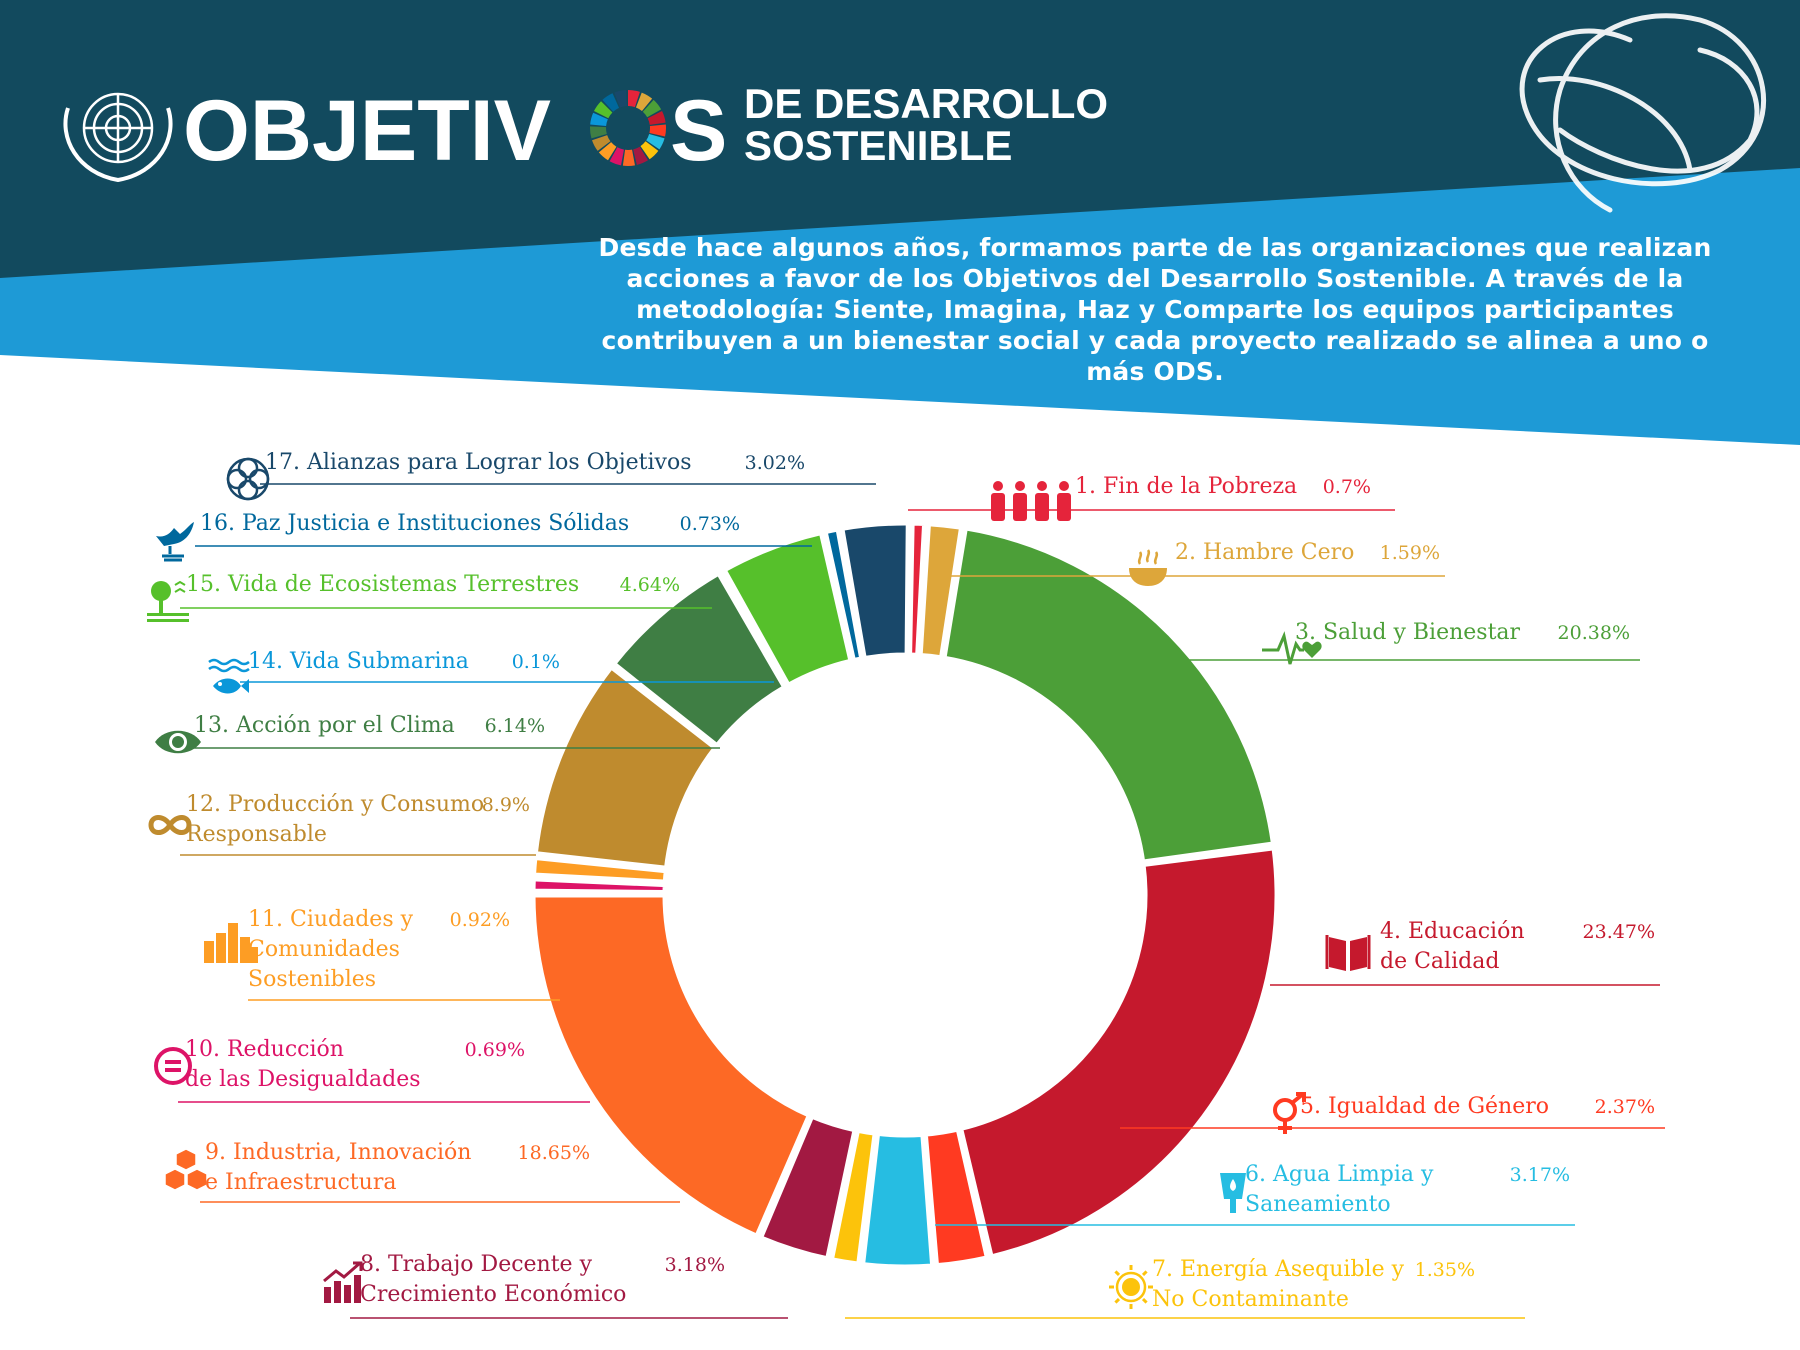  What do you see at coordinates (1131, 1287) in the screenshot?
I see `sun-icon` at bounding box center [1131, 1287].